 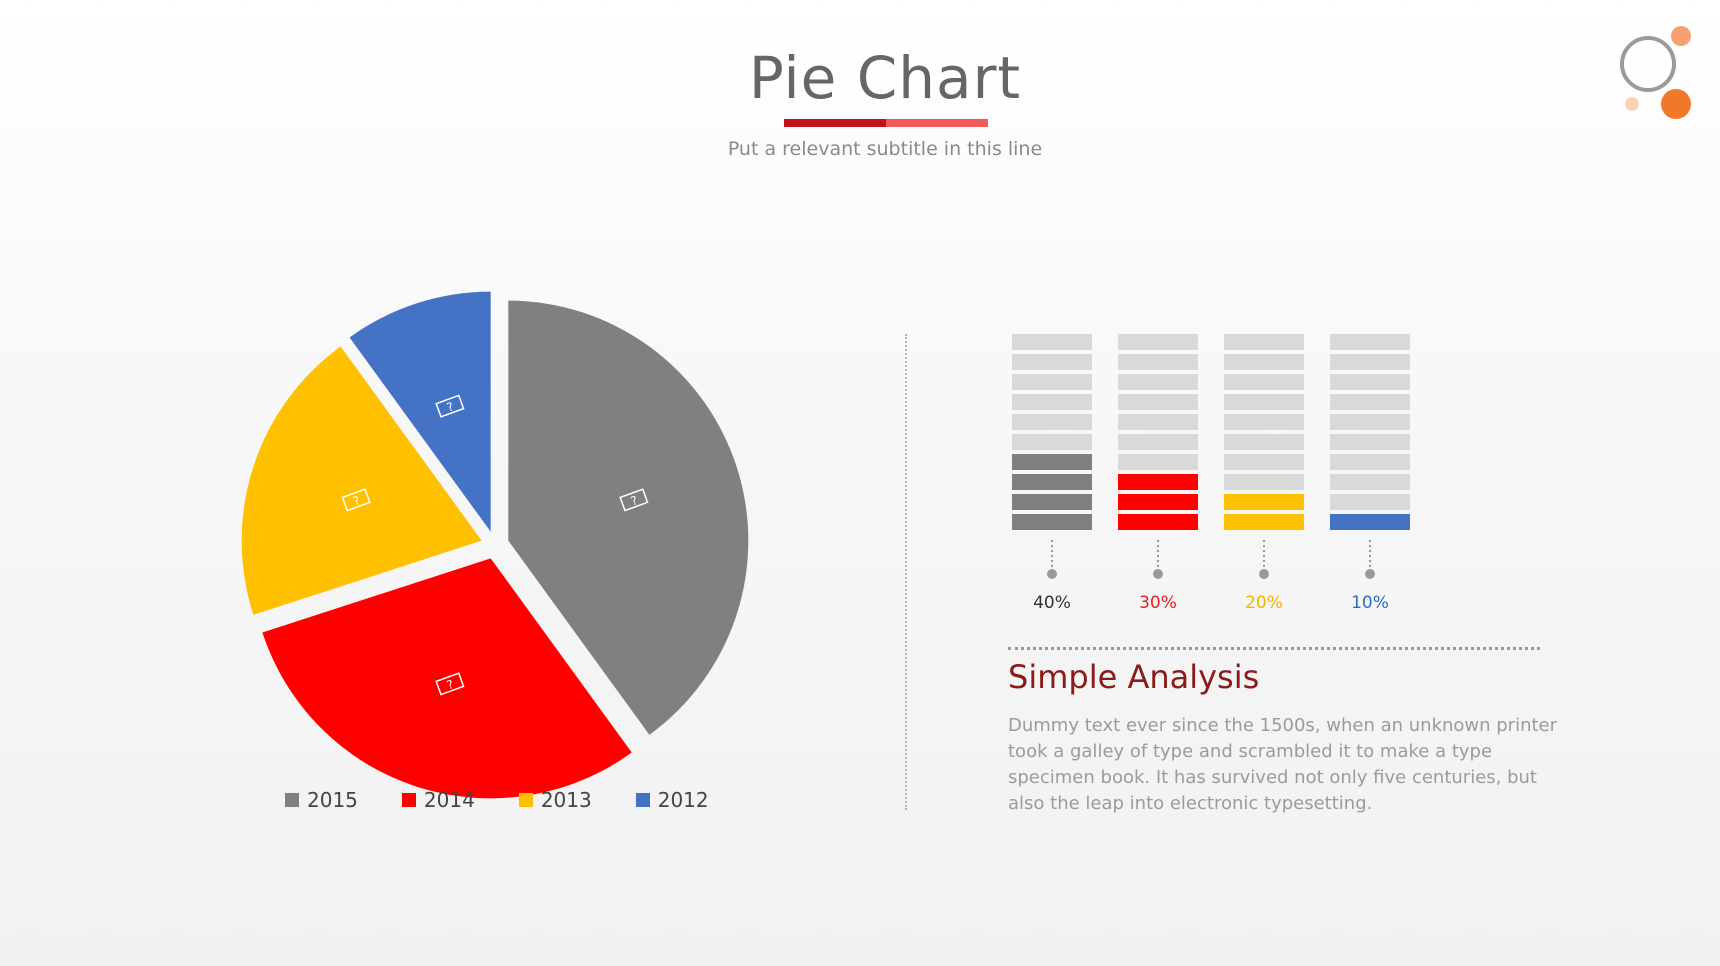 I want to click on pie-slice-2015, so click(x=628, y=517).